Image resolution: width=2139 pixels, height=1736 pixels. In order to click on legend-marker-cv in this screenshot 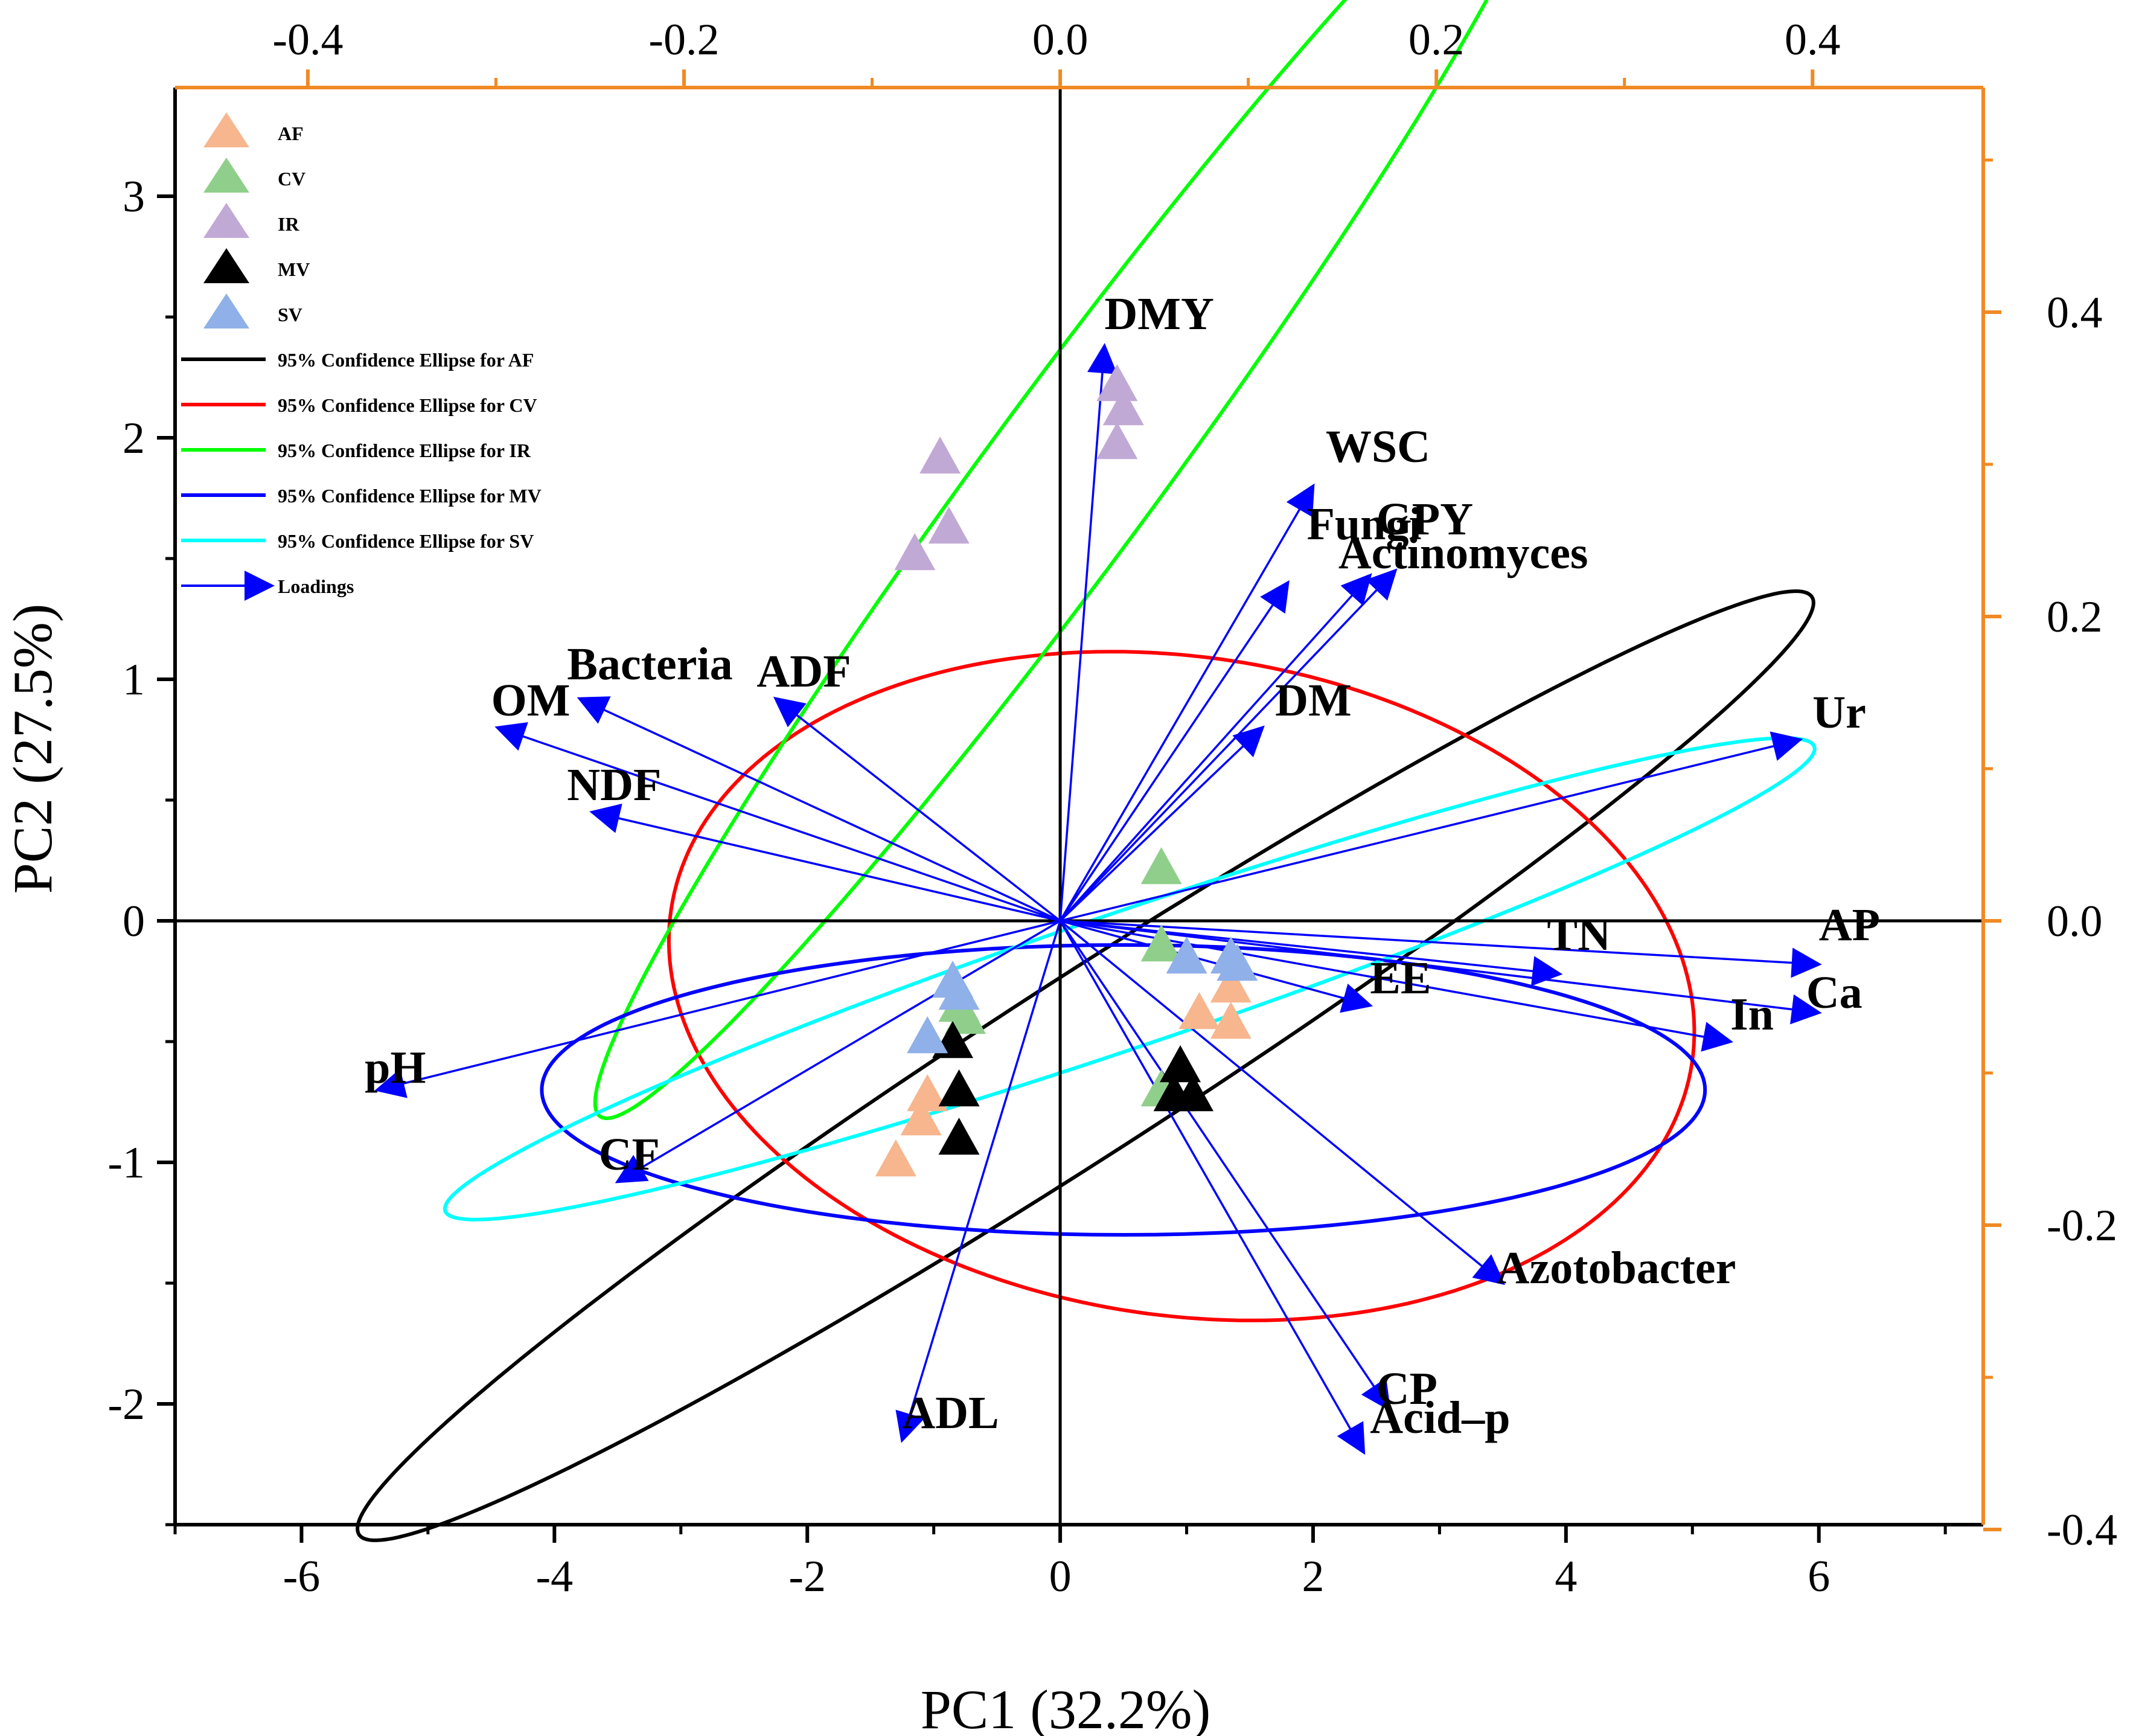, I will do `click(226, 175)`.